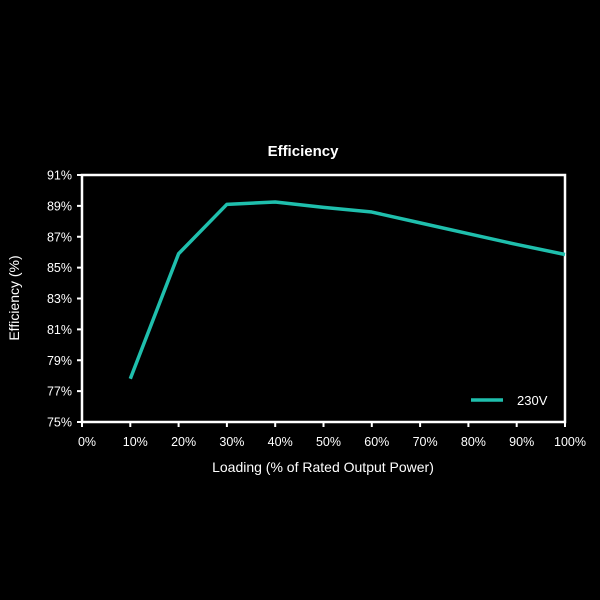  Describe the element at coordinates (59, 206) in the screenshot. I see `y-tick-label: 89%` at that location.